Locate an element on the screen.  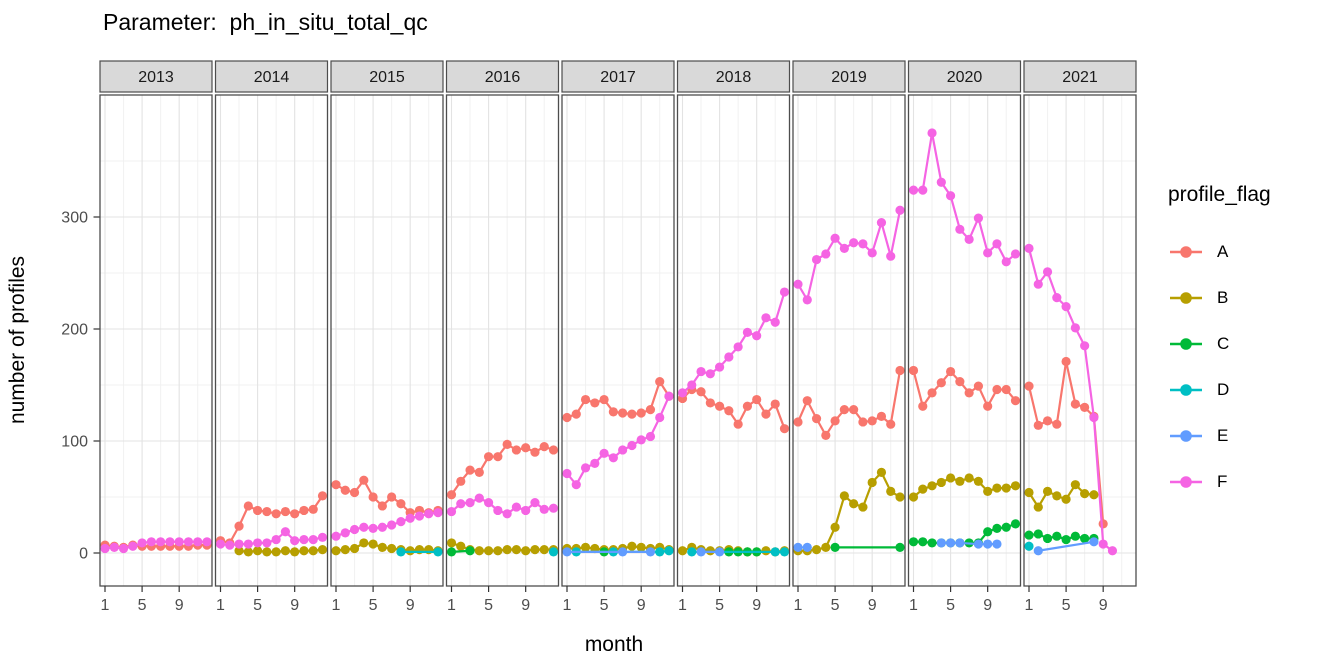
series-B-2015 is located at coordinates (387, 547).